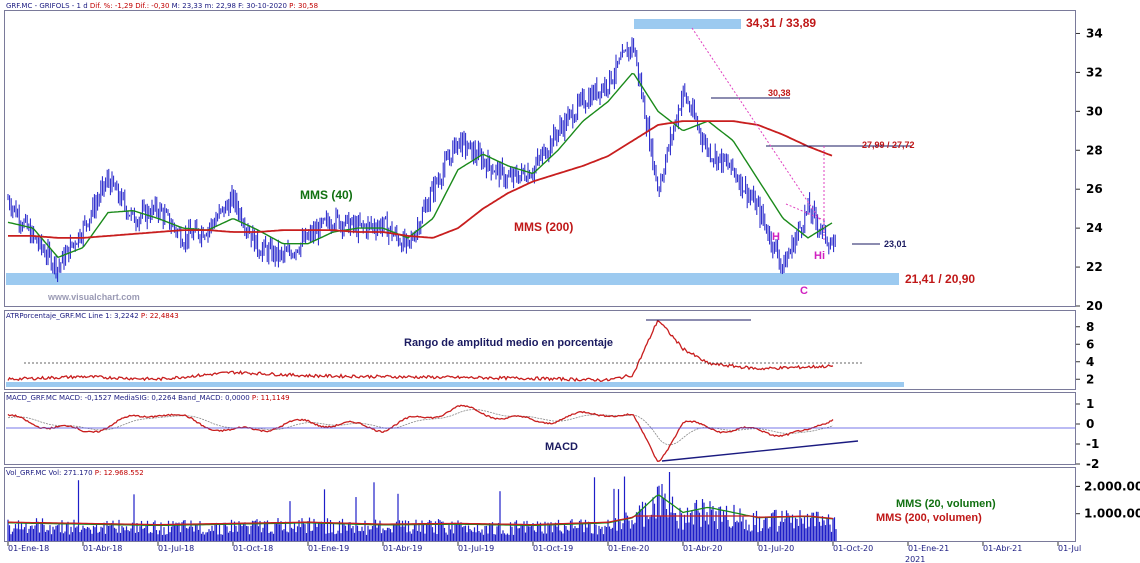 This screenshot has width=1140, height=563. Describe the element at coordinates (303, 6) in the screenshot. I see `price-panel-header-part: P: 30,58` at that location.